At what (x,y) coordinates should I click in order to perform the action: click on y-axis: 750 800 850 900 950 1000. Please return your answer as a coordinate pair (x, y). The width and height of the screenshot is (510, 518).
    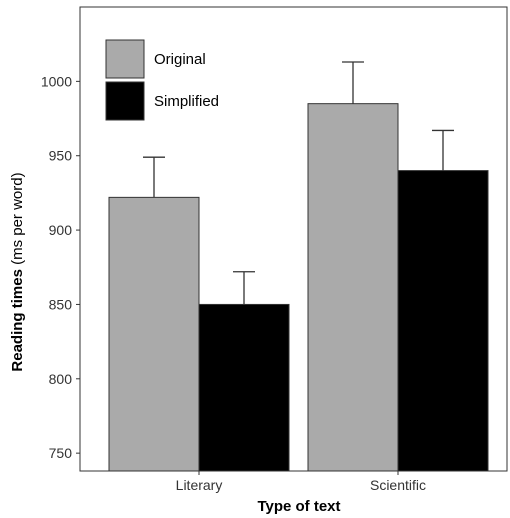
    Looking at the image, I should click on (60, 267).